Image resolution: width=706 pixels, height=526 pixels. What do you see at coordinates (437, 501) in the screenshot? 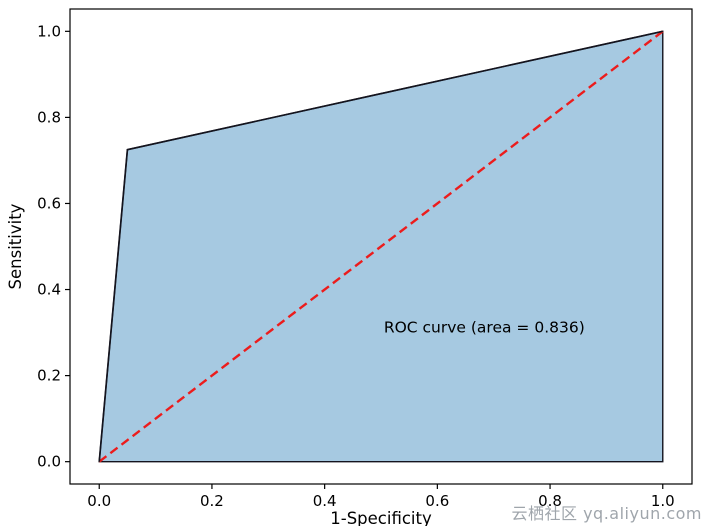
I see `x-tick-label: 0.6` at bounding box center [437, 501].